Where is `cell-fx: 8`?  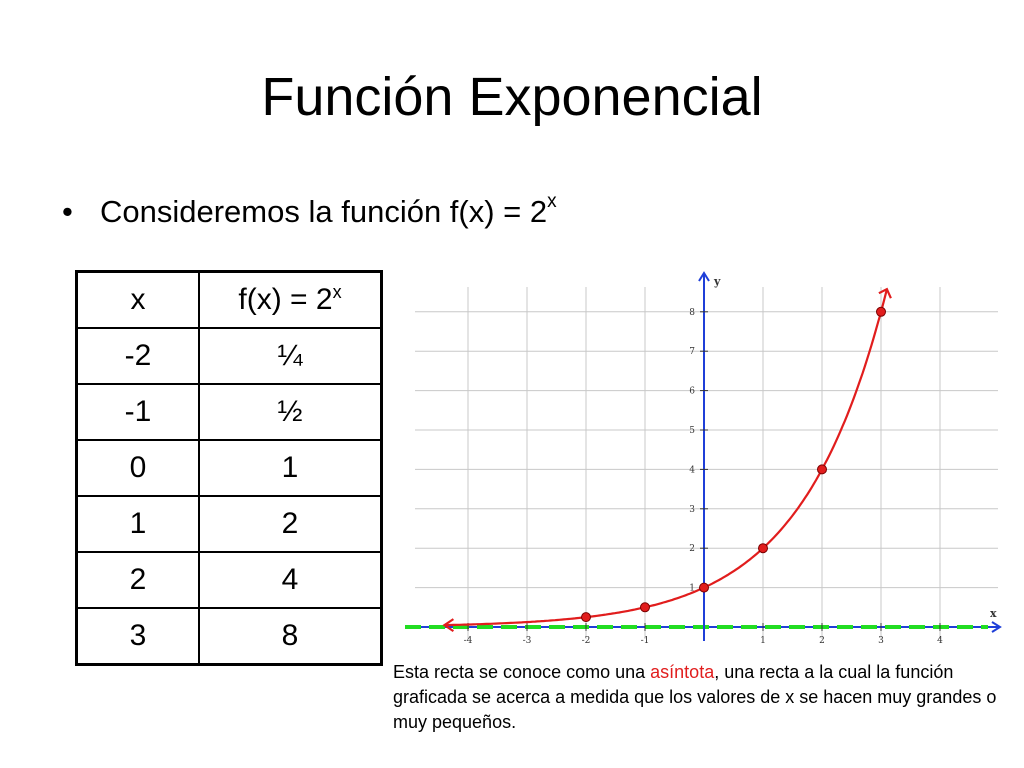
cell-fx: 8 is located at coordinates (290, 636).